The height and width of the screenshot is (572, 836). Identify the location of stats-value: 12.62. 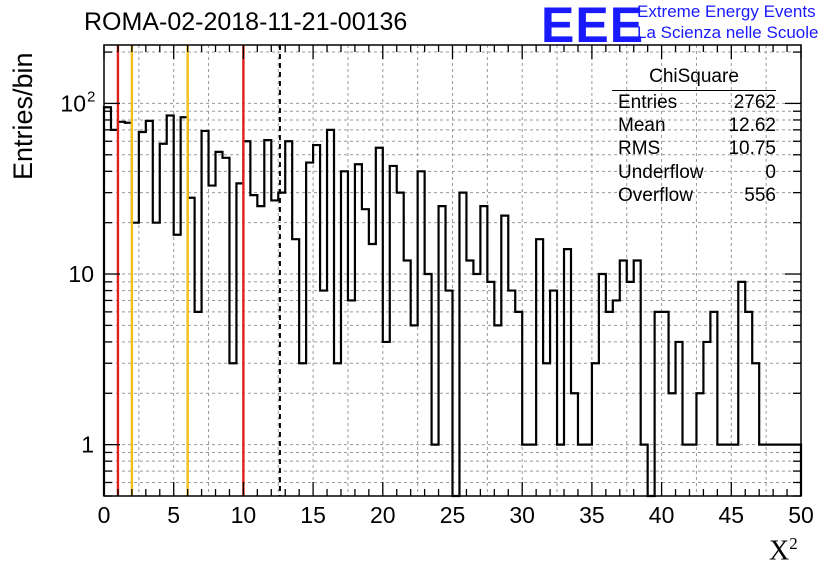
(752, 126).